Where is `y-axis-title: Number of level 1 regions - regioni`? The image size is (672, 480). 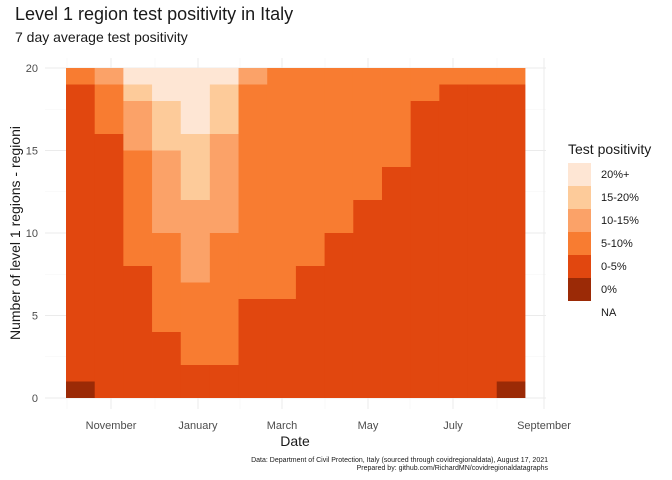 y-axis-title: Number of level 1 regions - regioni is located at coordinates (15, 233).